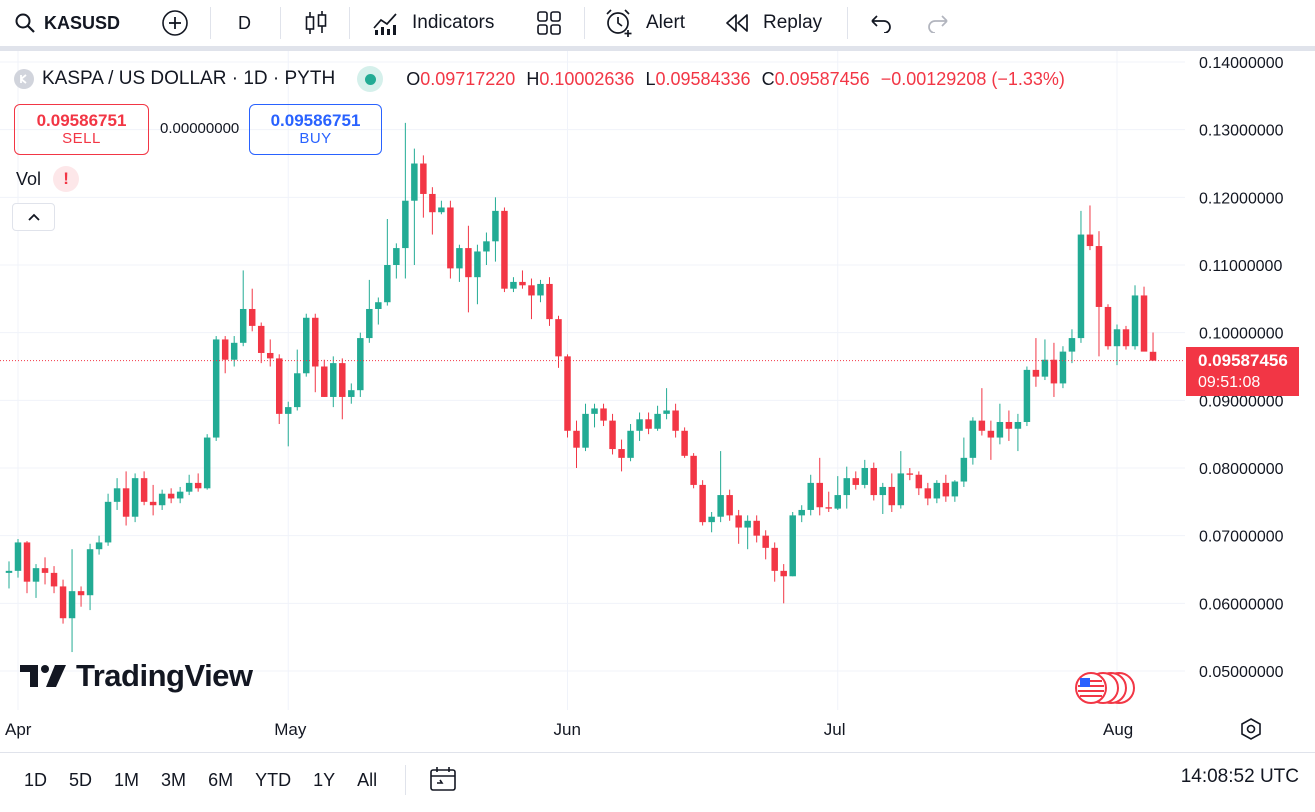 Image resolution: width=1315 pixels, height=812 pixels. I want to click on tradingview-logo: TradingView, so click(136, 676).